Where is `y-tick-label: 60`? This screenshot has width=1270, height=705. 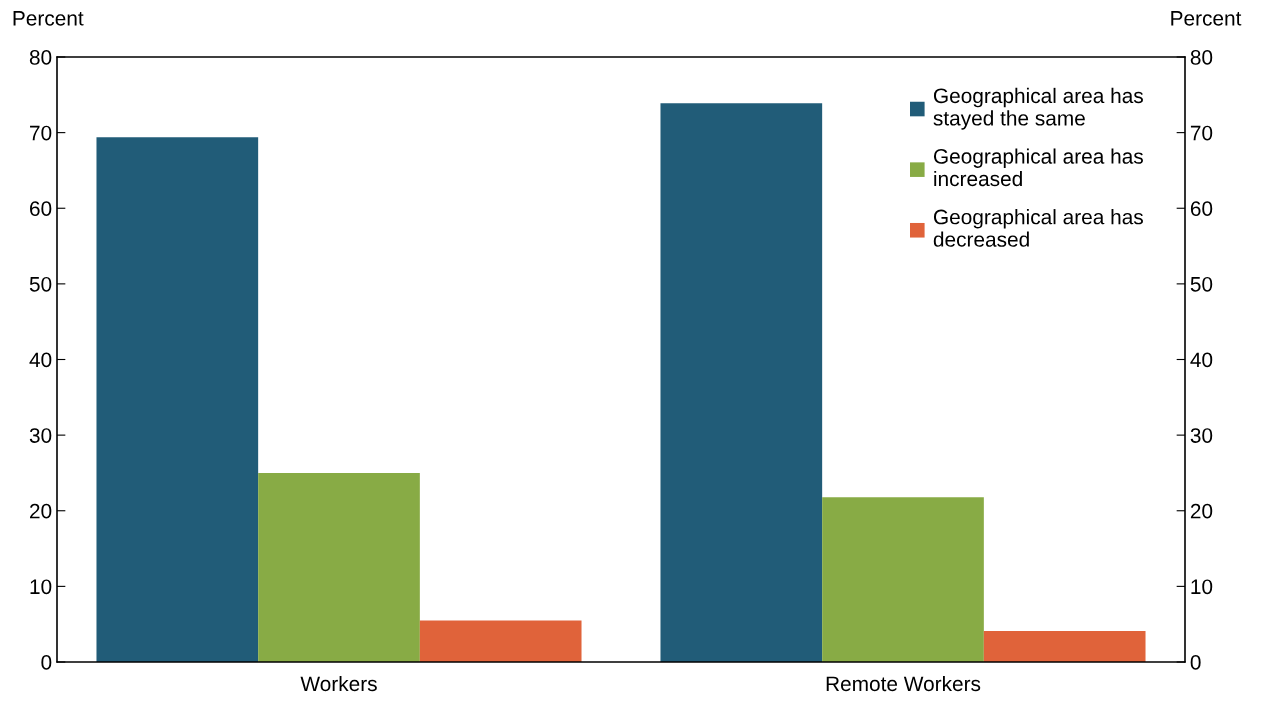 y-tick-label: 60 is located at coordinates (41, 208).